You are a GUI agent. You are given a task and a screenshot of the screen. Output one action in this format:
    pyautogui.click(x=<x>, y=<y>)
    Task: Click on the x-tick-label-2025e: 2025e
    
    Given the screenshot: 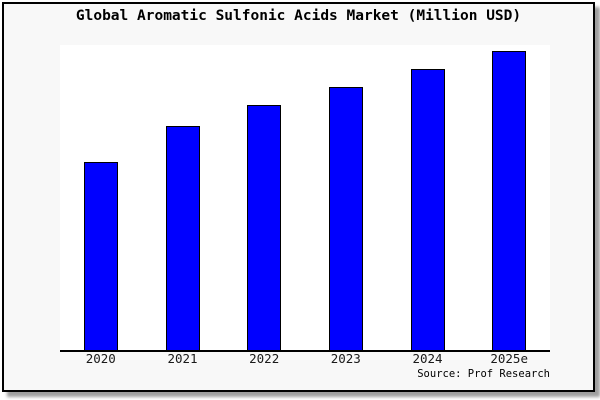 What is the action you would take?
    pyautogui.click(x=509, y=358)
    